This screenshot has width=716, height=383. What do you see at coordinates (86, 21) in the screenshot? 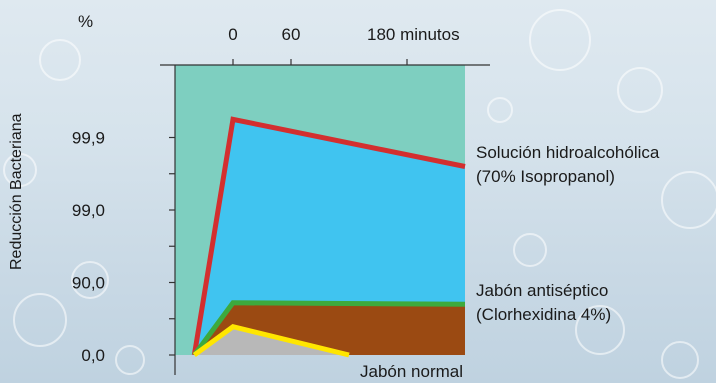
I see `y-unit-label: %` at bounding box center [86, 21].